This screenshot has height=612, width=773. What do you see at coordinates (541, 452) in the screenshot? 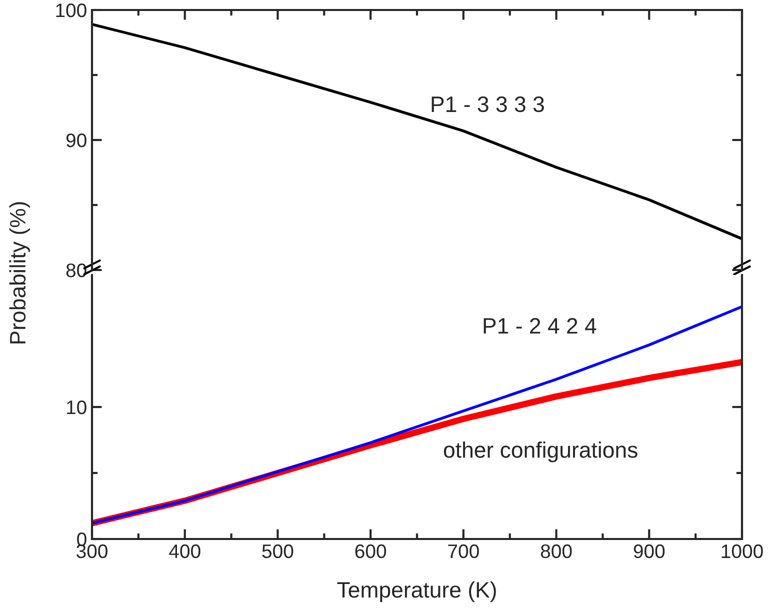
I see `annotation: other configurations` at bounding box center [541, 452].